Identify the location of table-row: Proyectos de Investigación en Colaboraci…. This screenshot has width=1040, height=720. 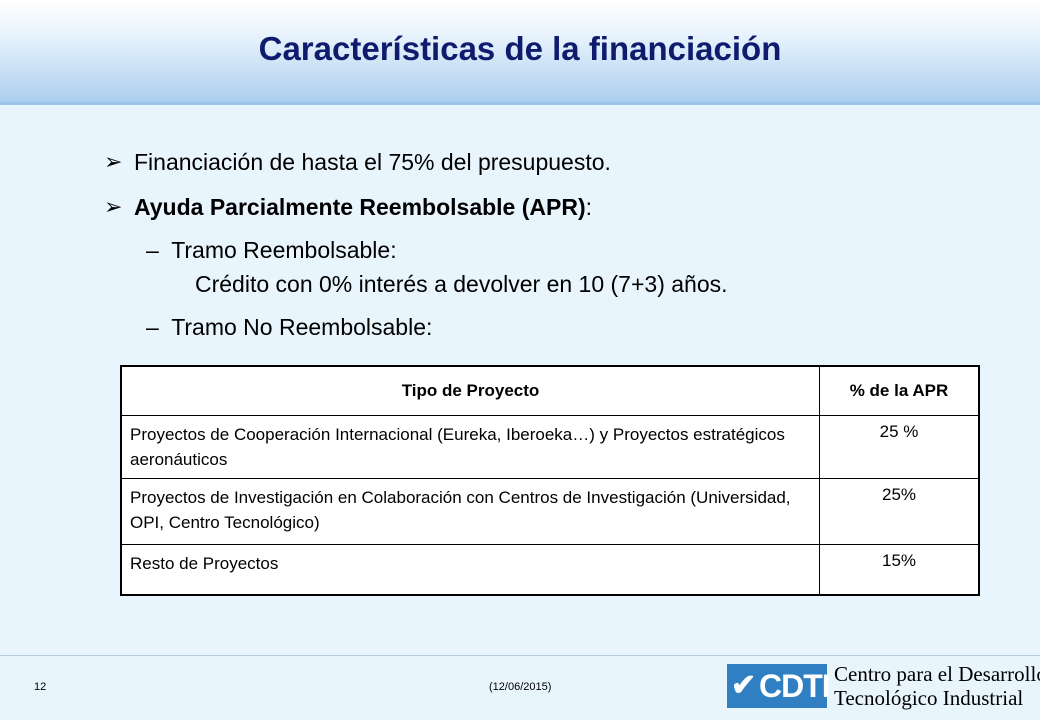
(550, 511).